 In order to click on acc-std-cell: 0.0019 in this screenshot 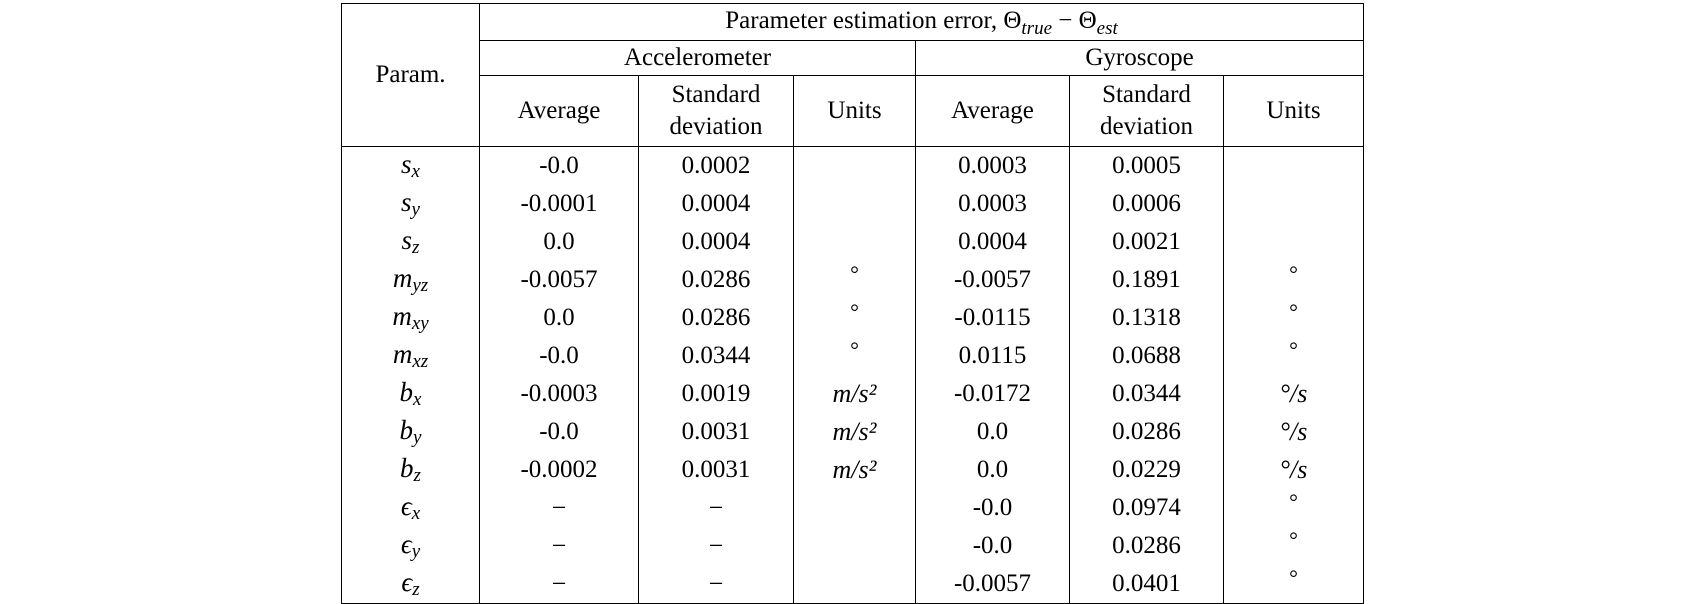, I will do `click(716, 394)`.